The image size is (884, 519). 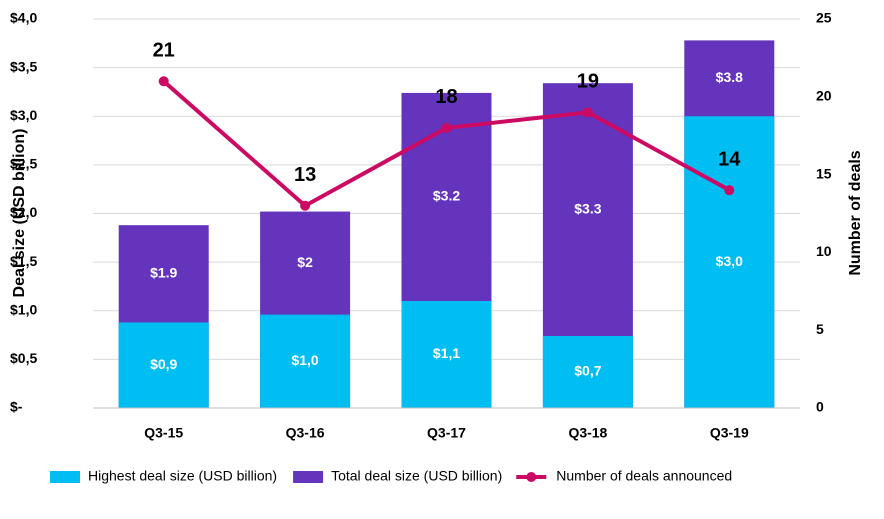 I want to click on y-tick-label: $3,5, so click(x=23, y=66).